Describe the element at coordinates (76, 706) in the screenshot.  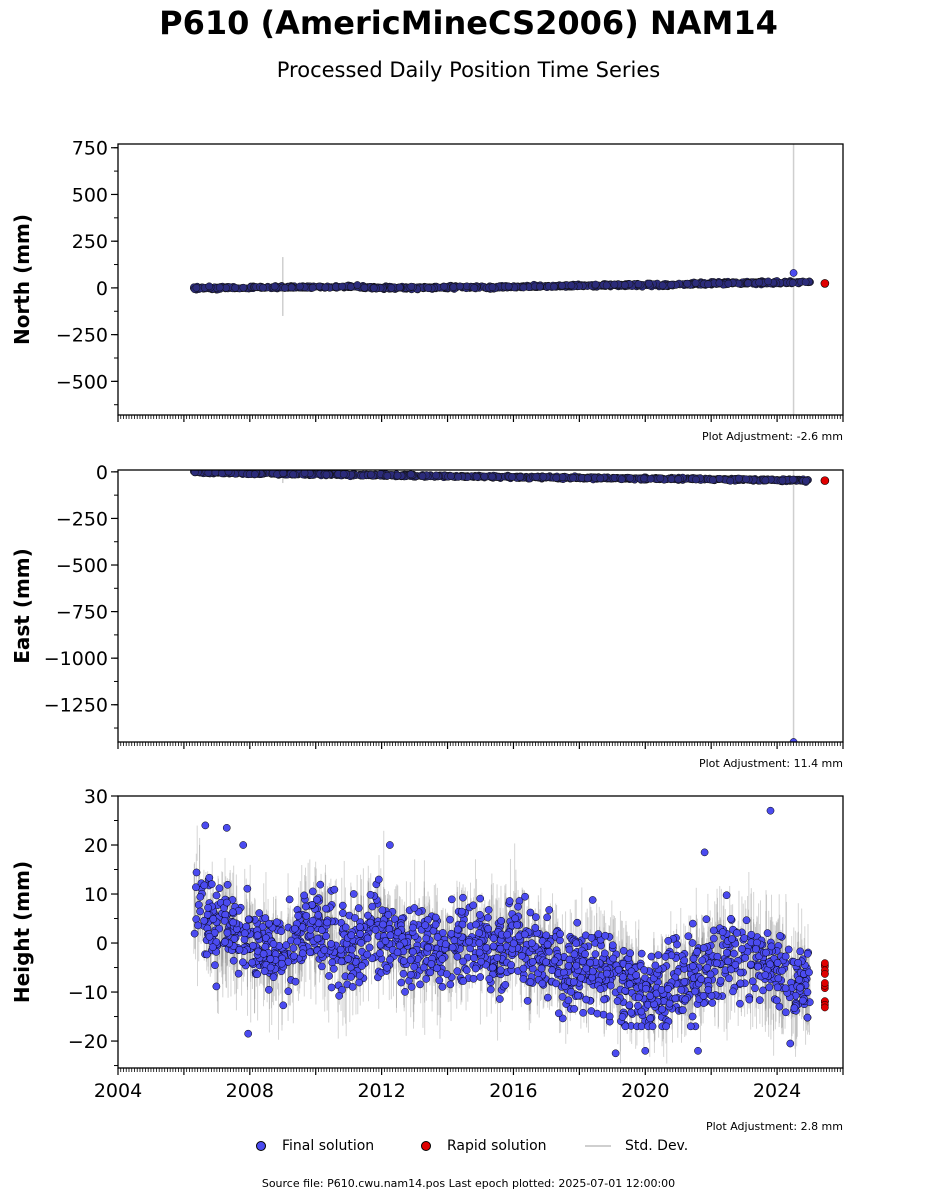
I see `y-tick-label: −1250` at that location.